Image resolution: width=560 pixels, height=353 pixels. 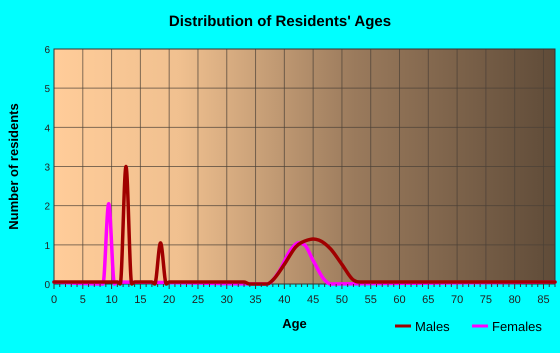 What do you see at coordinates (47, 90) in the screenshot?
I see `y-tick-label: 5` at bounding box center [47, 90].